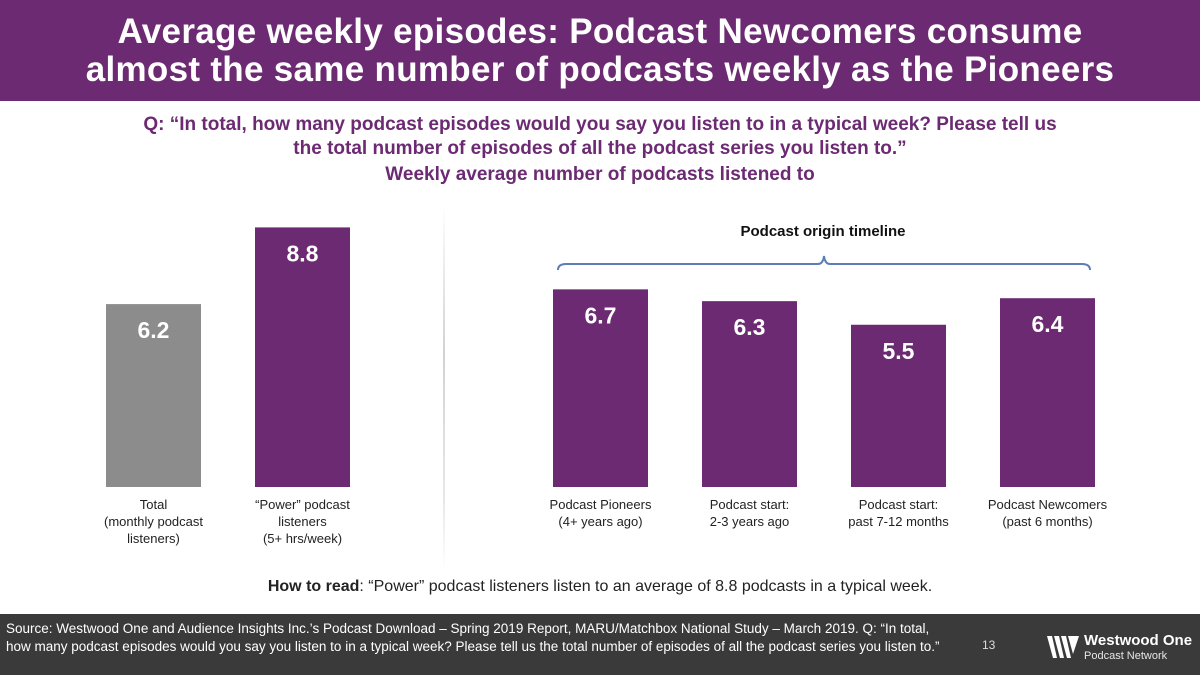  I want to click on westwood-one-logo: Westwood One Podcast Network, so click(1121, 649).